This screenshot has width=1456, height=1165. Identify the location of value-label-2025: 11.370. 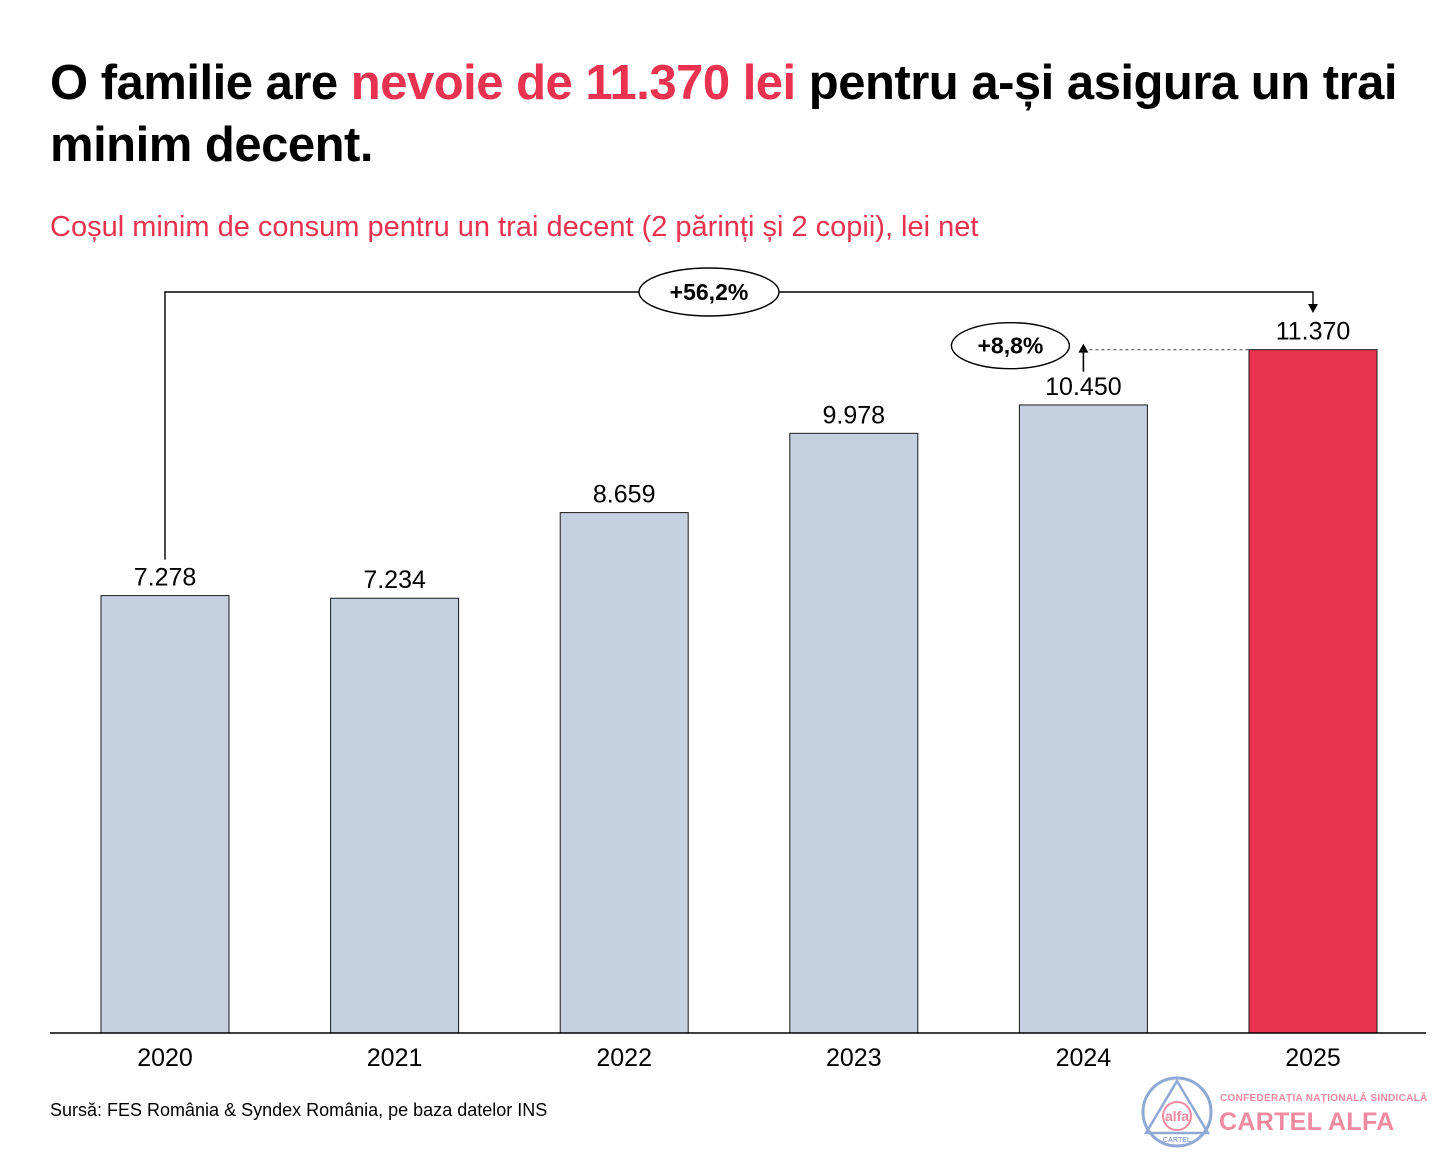
(1313, 332).